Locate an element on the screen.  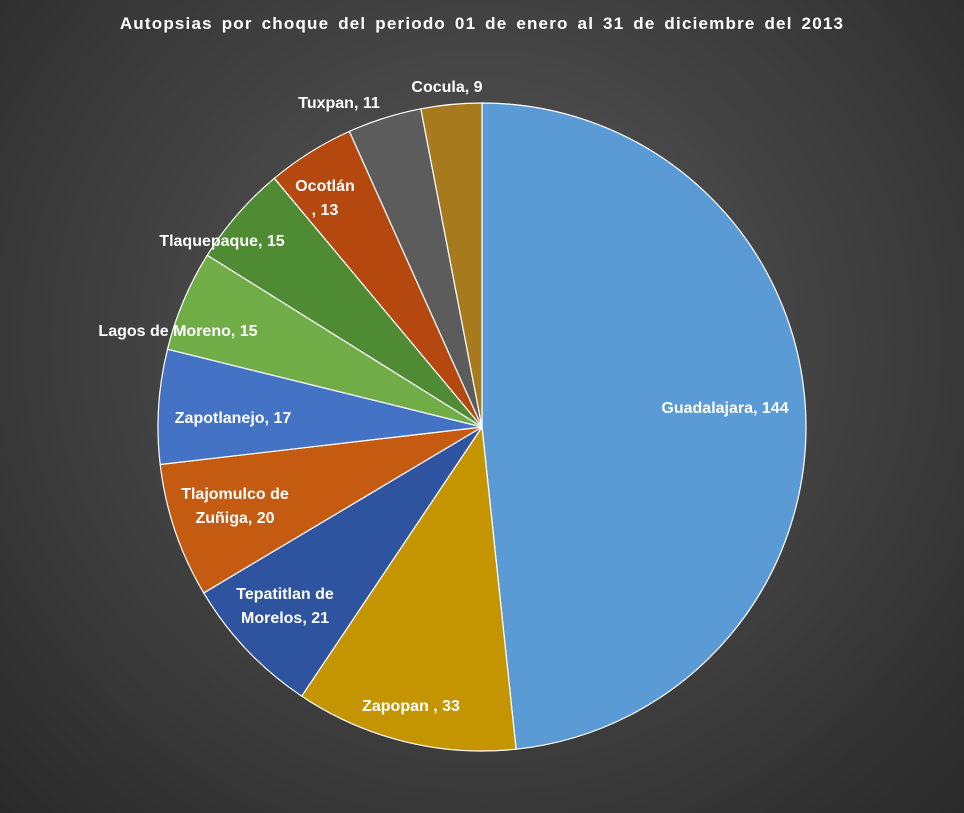
pie-slice-cocula is located at coordinates (451, 265).